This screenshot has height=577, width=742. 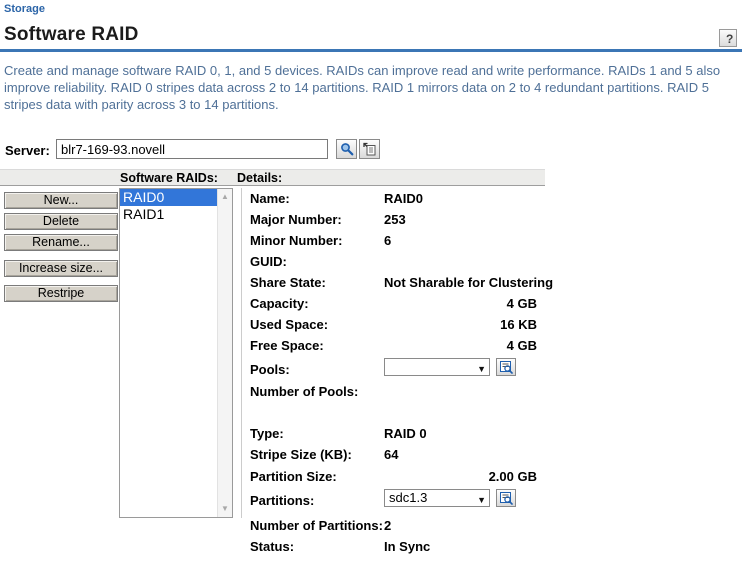 I want to click on detail-label: GUID:, so click(x=268, y=261).